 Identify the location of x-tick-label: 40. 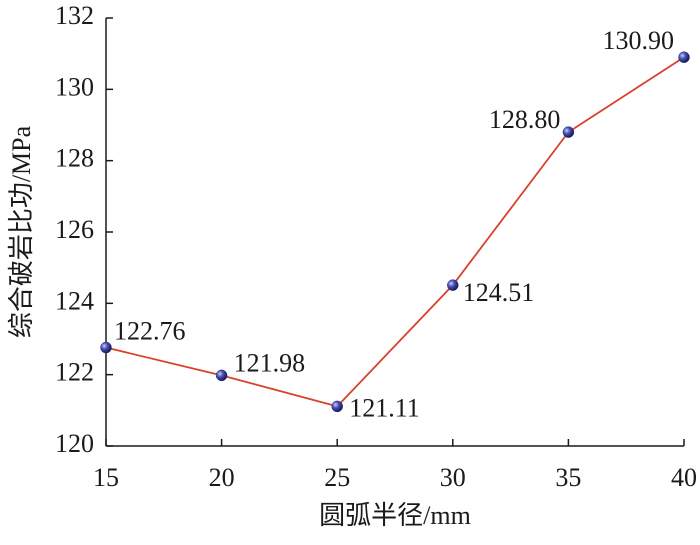
(684, 477).